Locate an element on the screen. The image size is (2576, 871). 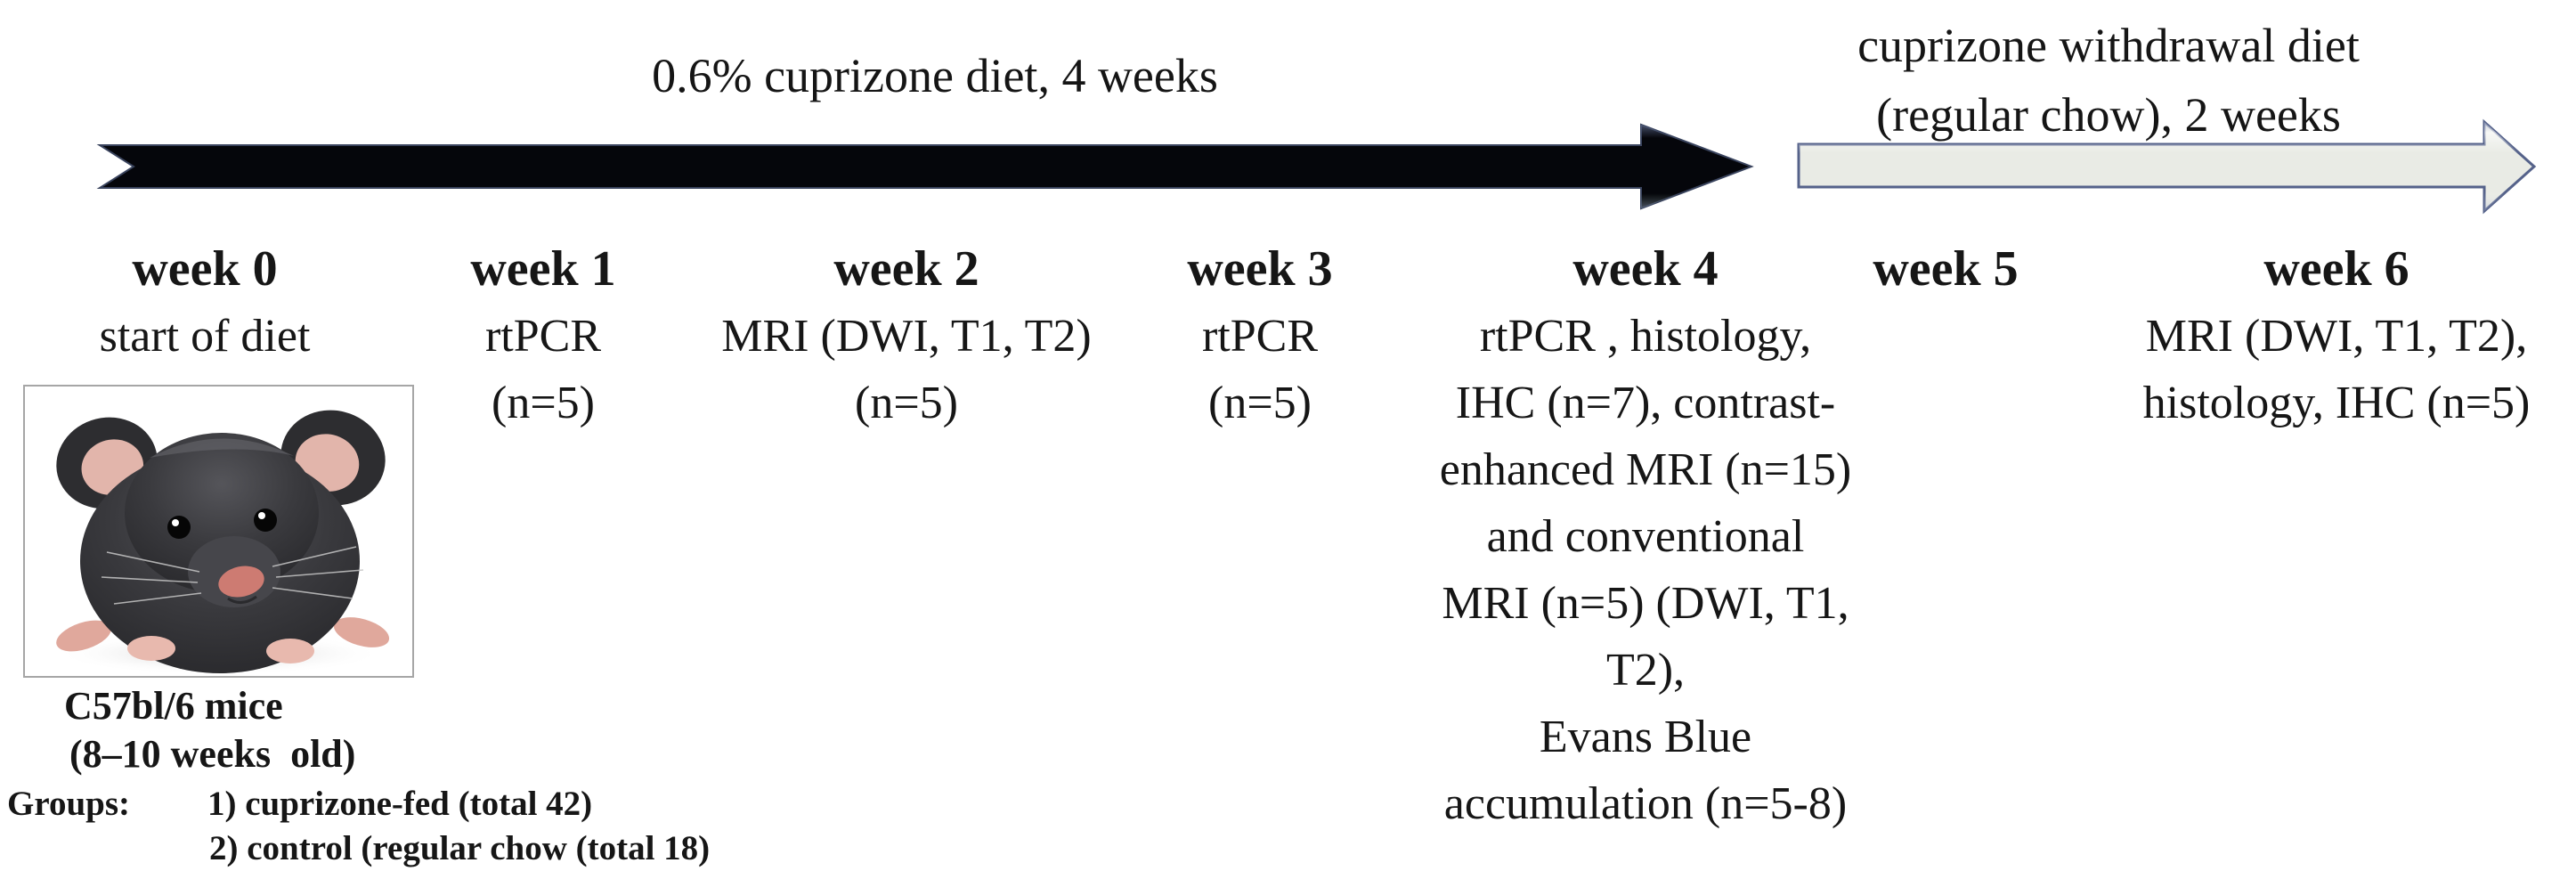
week-detail-line: MRI (DWI, T1, T2), is located at coordinates (2336, 336).